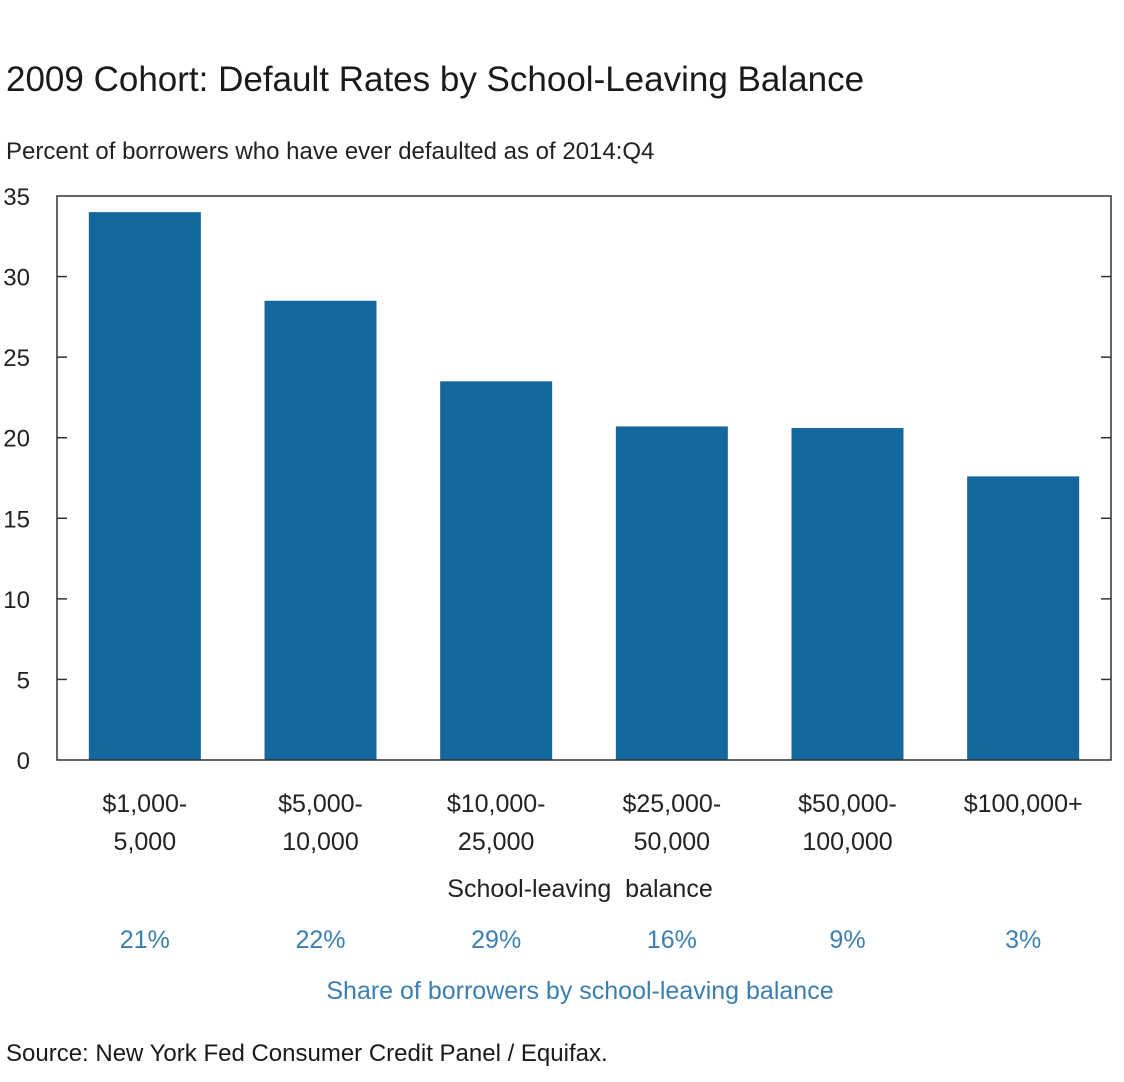  What do you see at coordinates (1023, 804) in the screenshot?
I see `x-tick-label: $100,000+` at bounding box center [1023, 804].